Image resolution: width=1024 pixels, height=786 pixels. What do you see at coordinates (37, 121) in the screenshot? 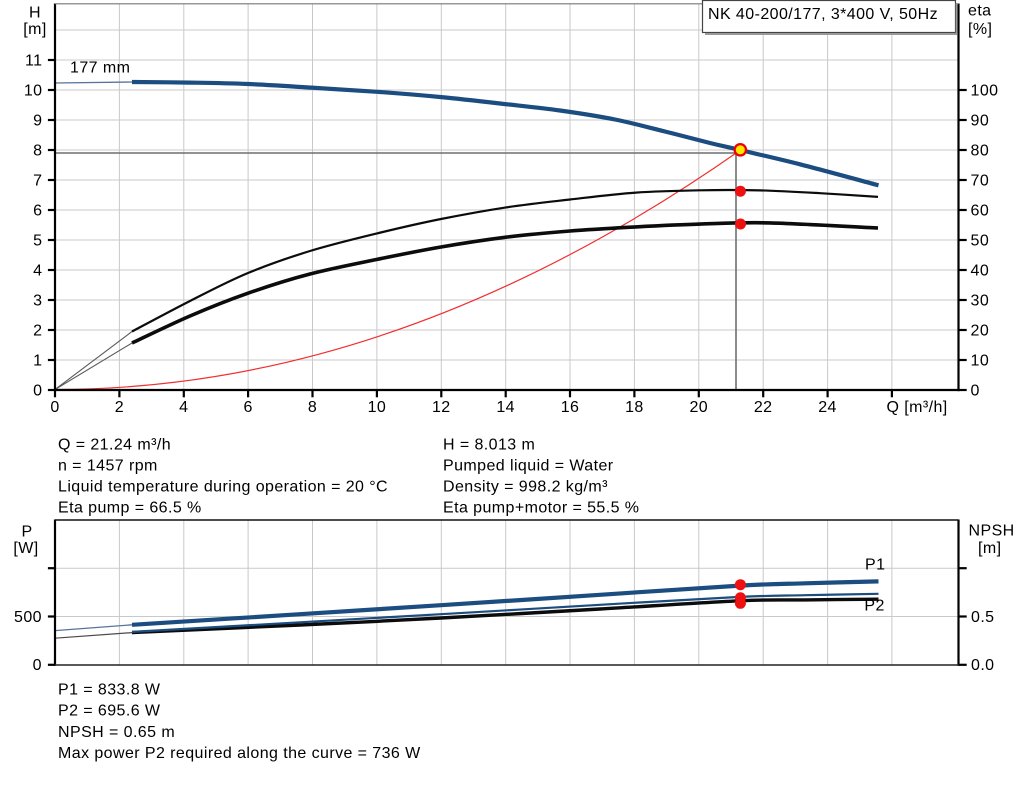
I see `svg-text: 9` at bounding box center [37, 121].